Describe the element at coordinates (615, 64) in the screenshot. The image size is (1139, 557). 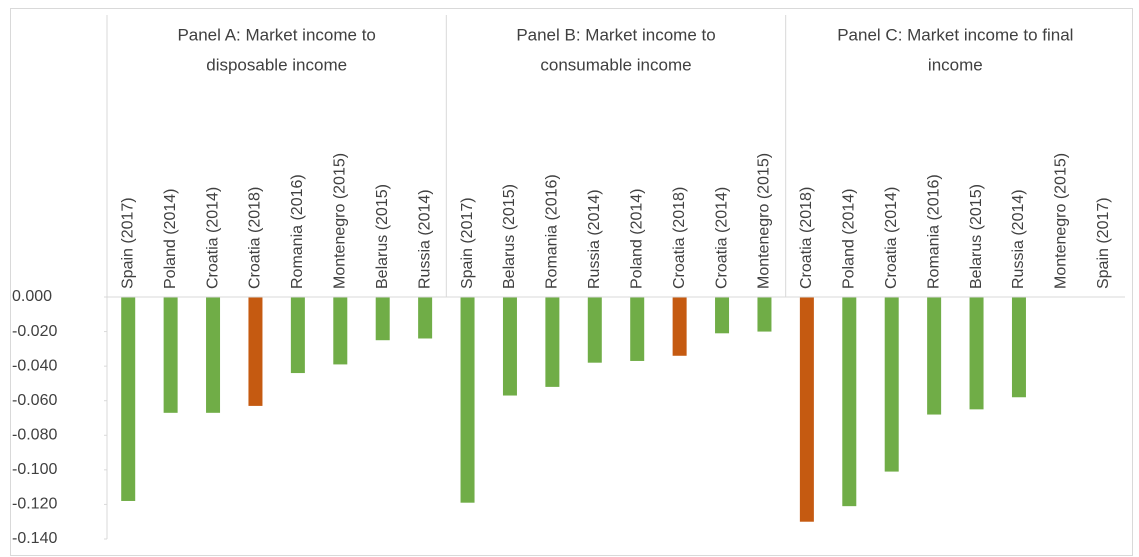
I see `panel-title: consumable income` at that location.